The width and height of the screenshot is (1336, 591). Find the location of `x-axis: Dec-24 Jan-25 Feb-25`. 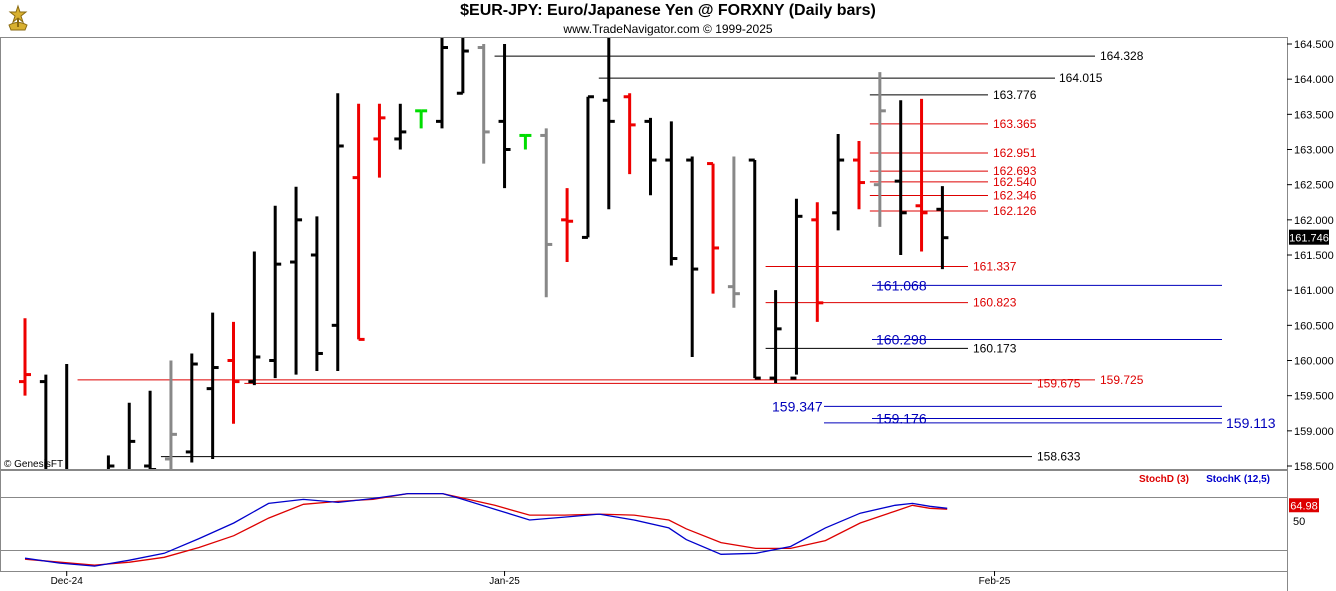

x-axis: Dec-24 Jan-25 Feb-25 is located at coordinates (531, 579).